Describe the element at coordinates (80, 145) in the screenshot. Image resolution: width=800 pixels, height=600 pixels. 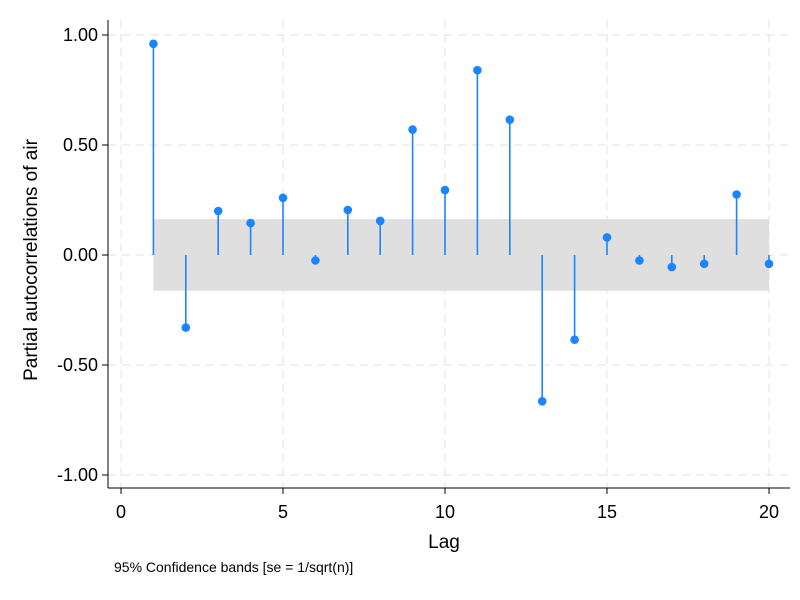
I see `y-tick-label: 0.50` at that location.